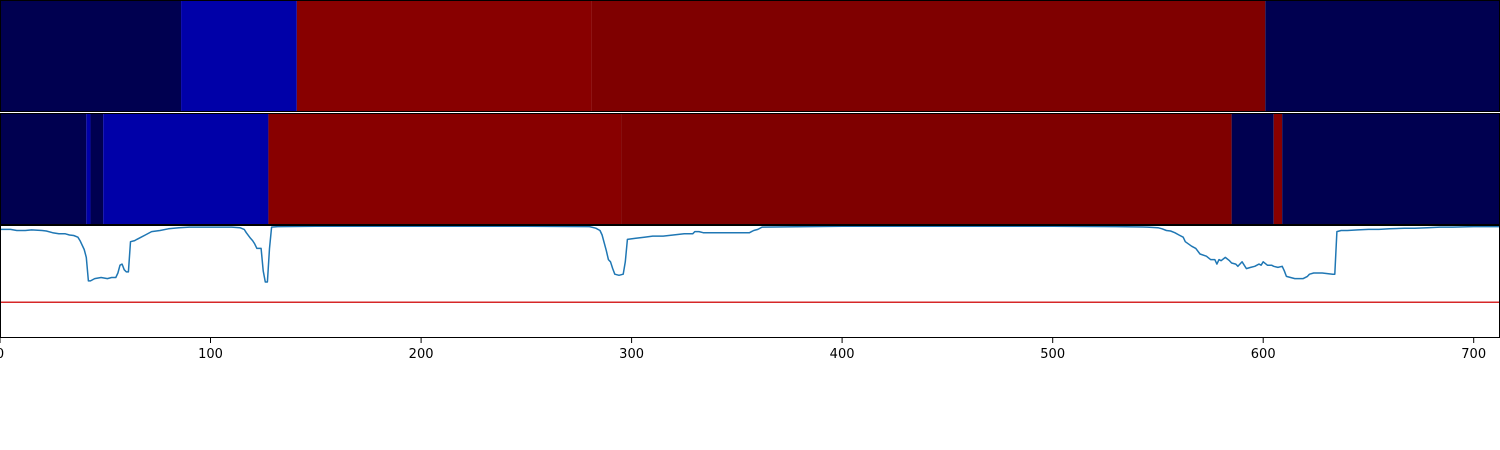 This screenshot has height=450, width=1500. Describe the element at coordinates (1473, 354) in the screenshot. I see `x-tick-label: 700` at that location.